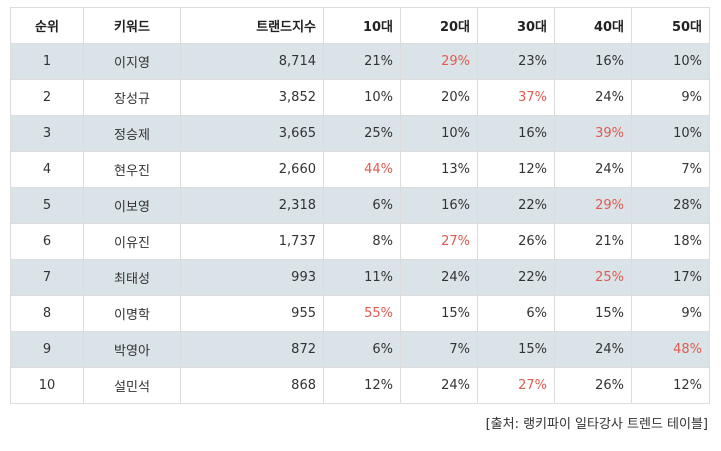 This screenshot has width=721, height=451. Describe the element at coordinates (670, 277) in the screenshot. I see `cell-age50: 17%` at that location.